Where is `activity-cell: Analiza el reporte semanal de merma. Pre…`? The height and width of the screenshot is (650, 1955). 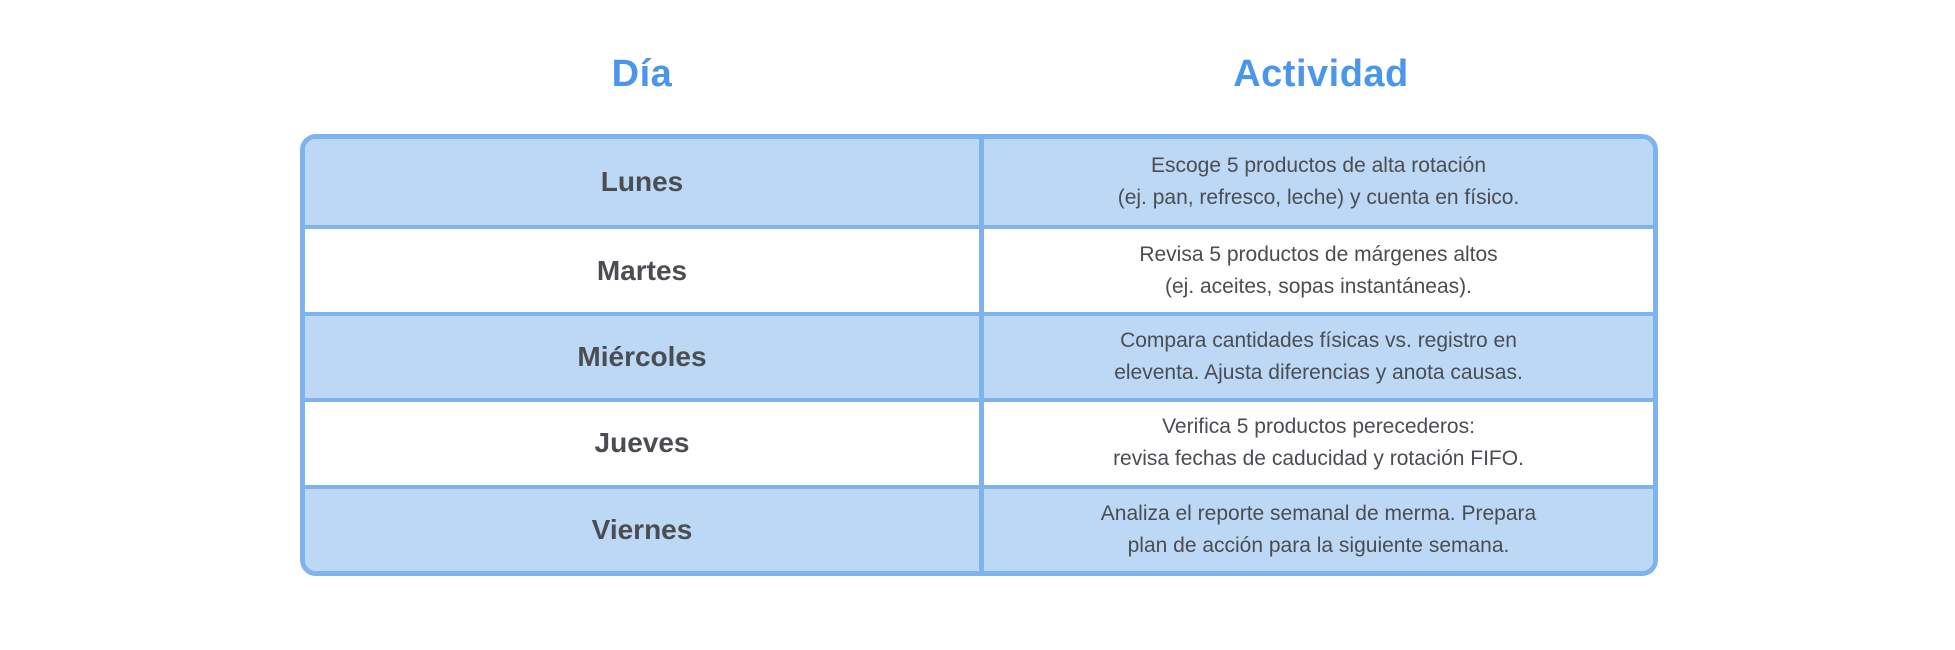
activity-cell: Analiza el reporte semanal de merma. Pre… is located at coordinates (1318, 530).